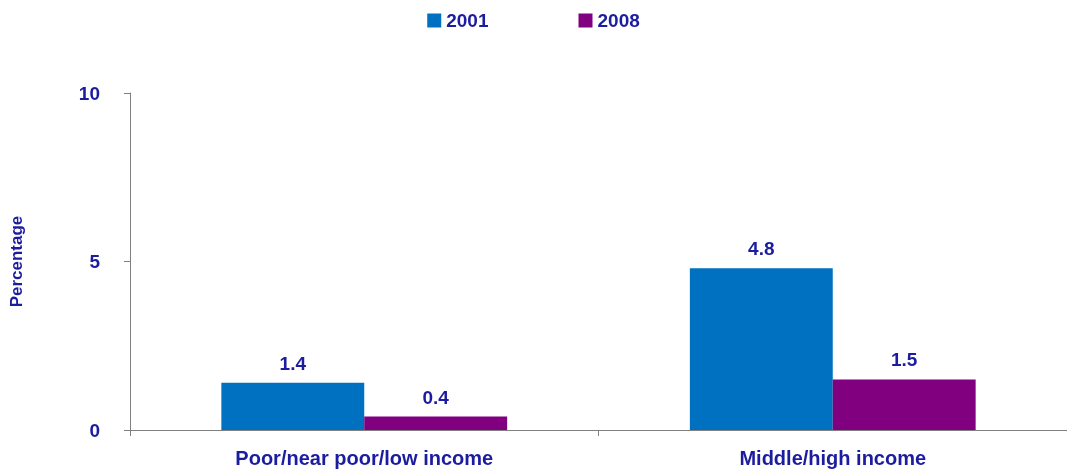  Describe the element at coordinates (833, 458) in the screenshot. I see `x-tick-label: Middle/high income` at that location.